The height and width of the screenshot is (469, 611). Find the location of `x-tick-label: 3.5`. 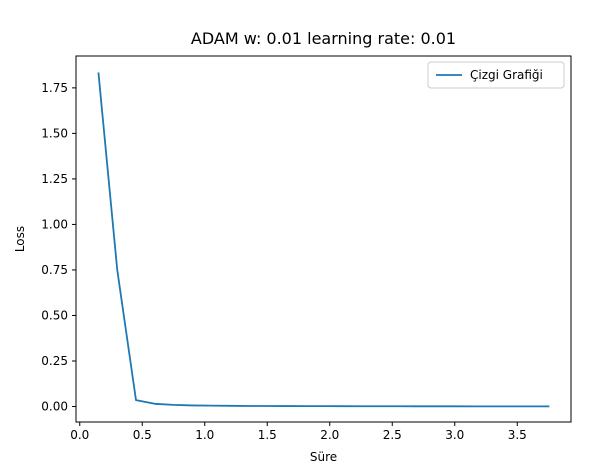

x-tick-label: 3.5 is located at coordinates (517, 435).